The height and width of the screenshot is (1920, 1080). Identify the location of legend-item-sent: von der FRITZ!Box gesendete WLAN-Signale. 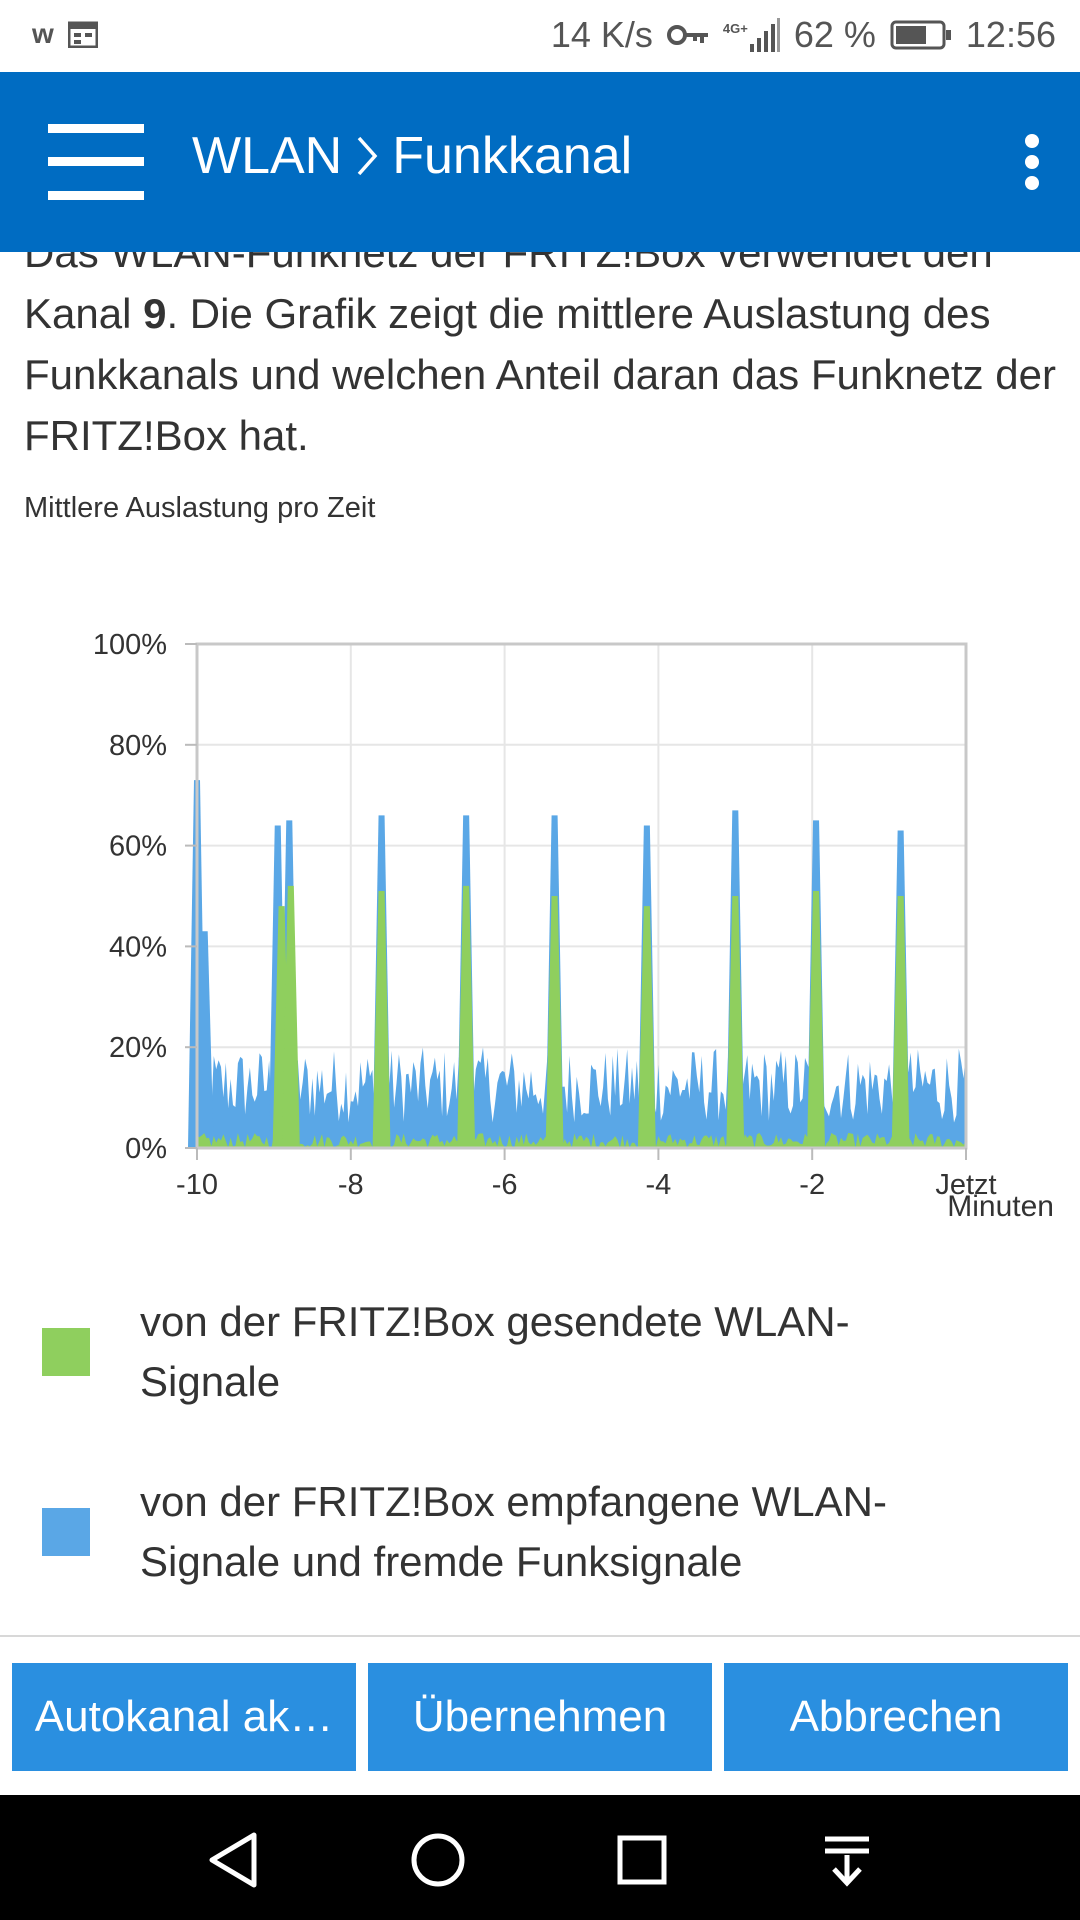
(542, 1352).